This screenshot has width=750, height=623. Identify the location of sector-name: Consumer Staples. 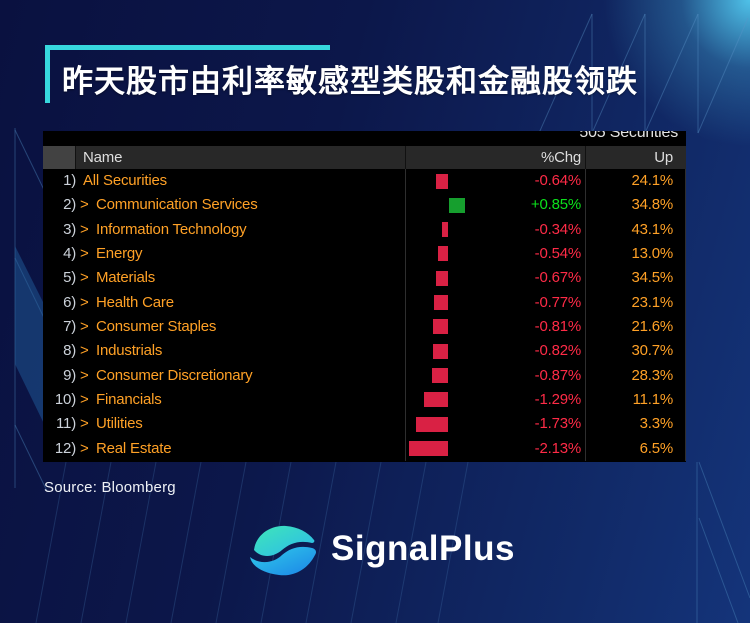
(156, 326).